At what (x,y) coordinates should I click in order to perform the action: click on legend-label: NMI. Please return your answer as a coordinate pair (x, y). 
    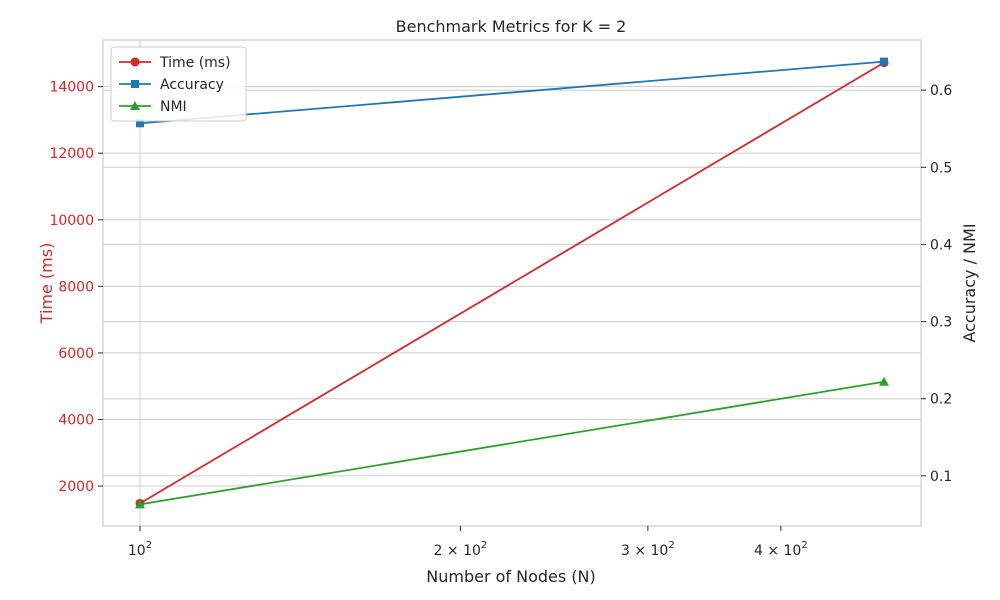
    Looking at the image, I should click on (173, 107).